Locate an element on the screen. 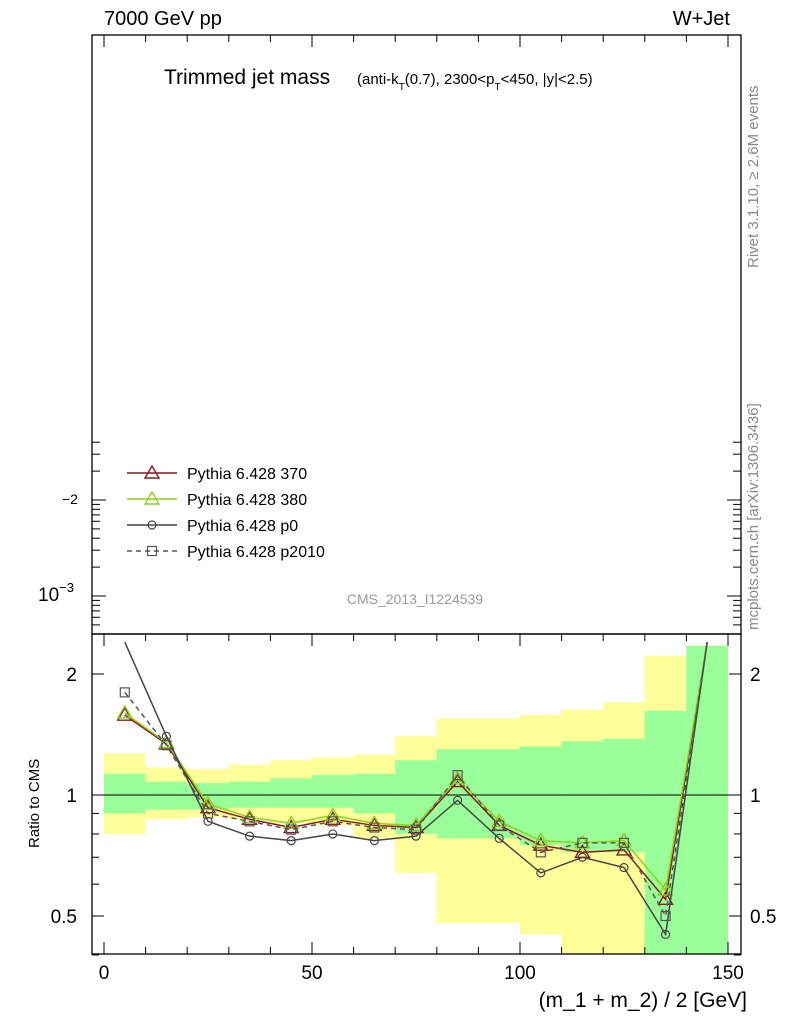  legend-label-0: Pythia 6.428 370 is located at coordinates (247, 474).